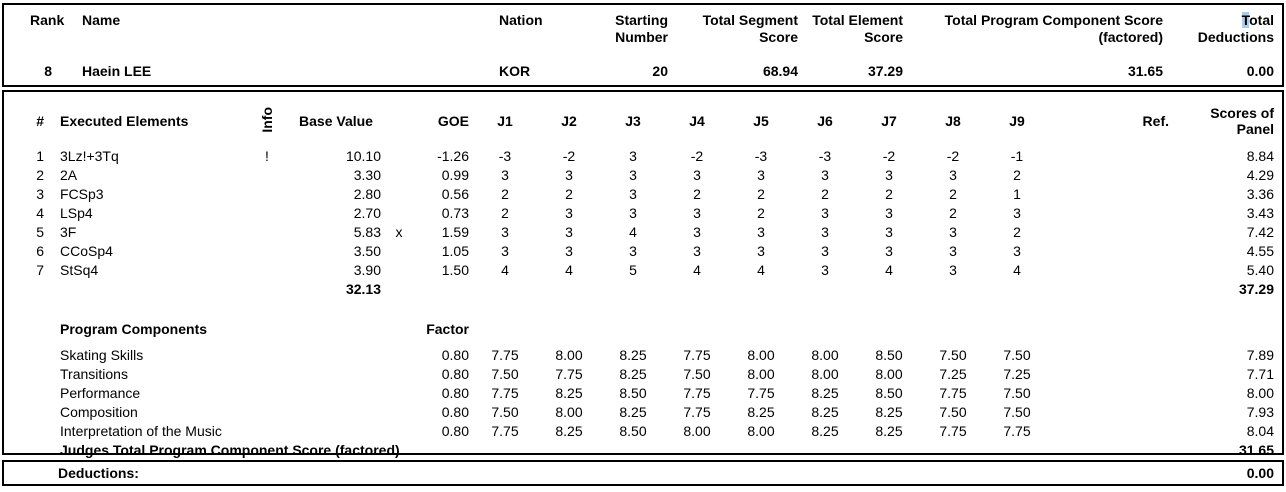  I want to click on element-panel-score: 4.55, so click(1260, 251).